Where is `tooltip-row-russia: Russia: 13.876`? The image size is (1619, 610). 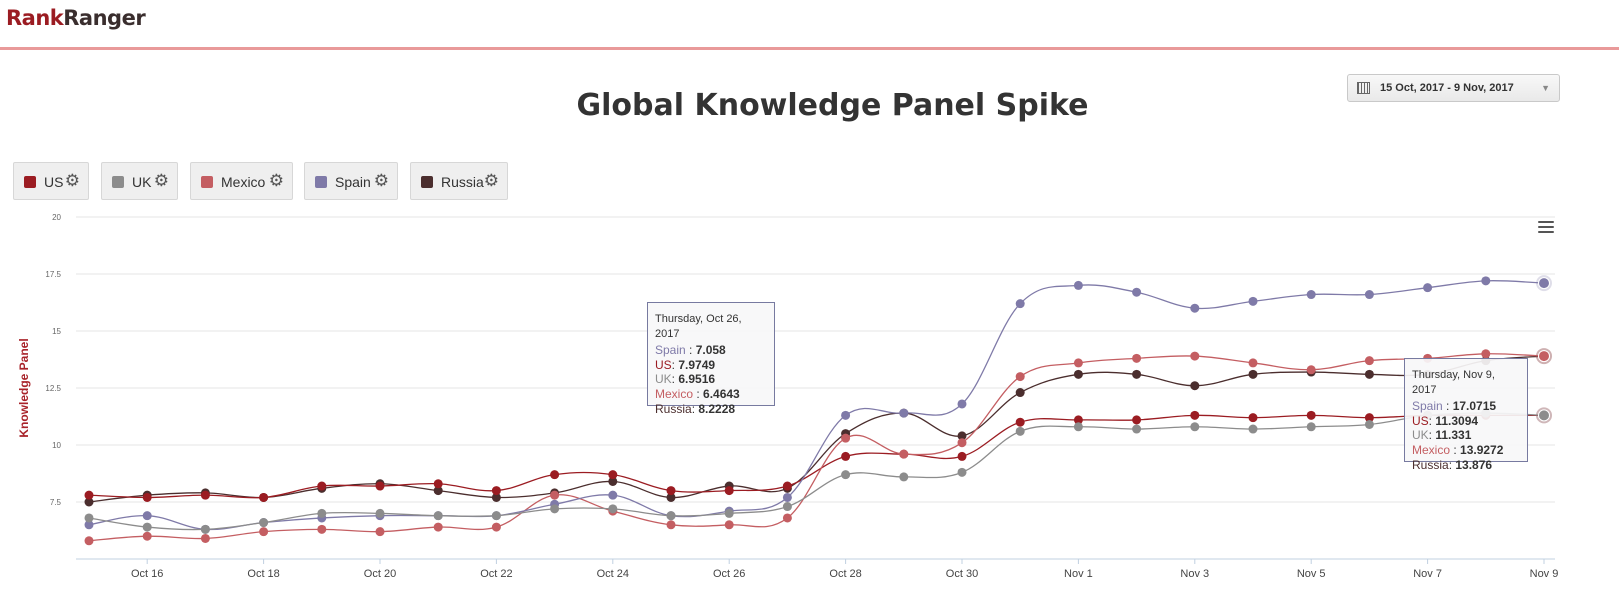 tooltip-row-russia: Russia: 13.876 is located at coordinates (1452, 464).